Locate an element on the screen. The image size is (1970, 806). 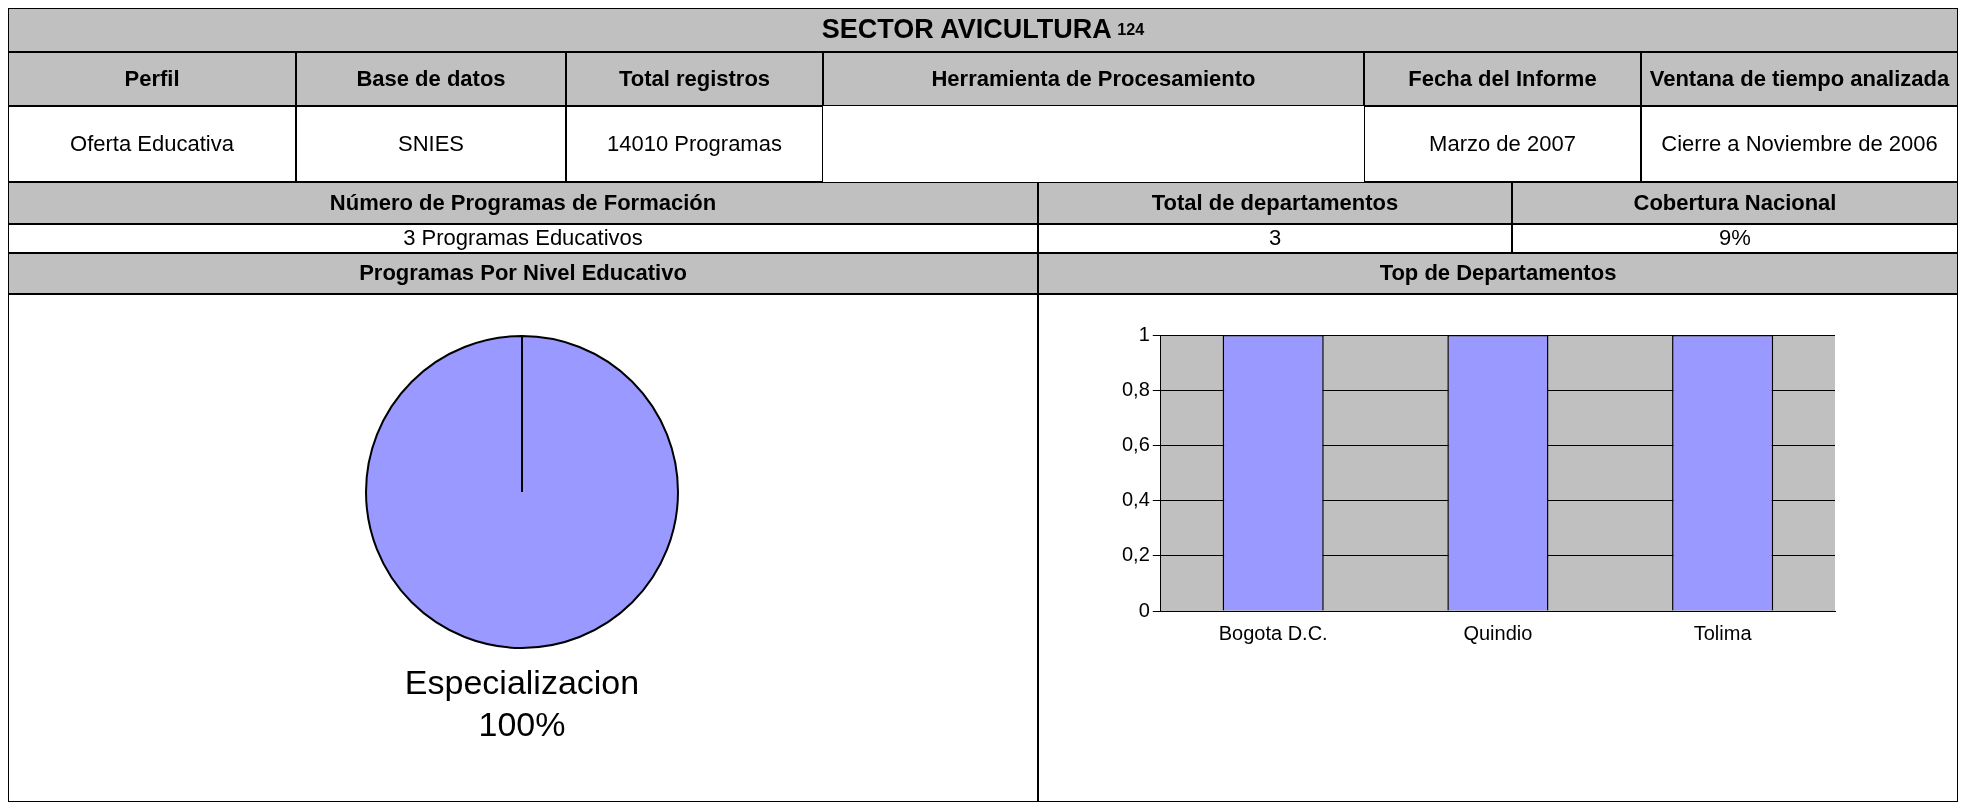
text: 3 Programas Educativos is located at coordinates (523, 238).